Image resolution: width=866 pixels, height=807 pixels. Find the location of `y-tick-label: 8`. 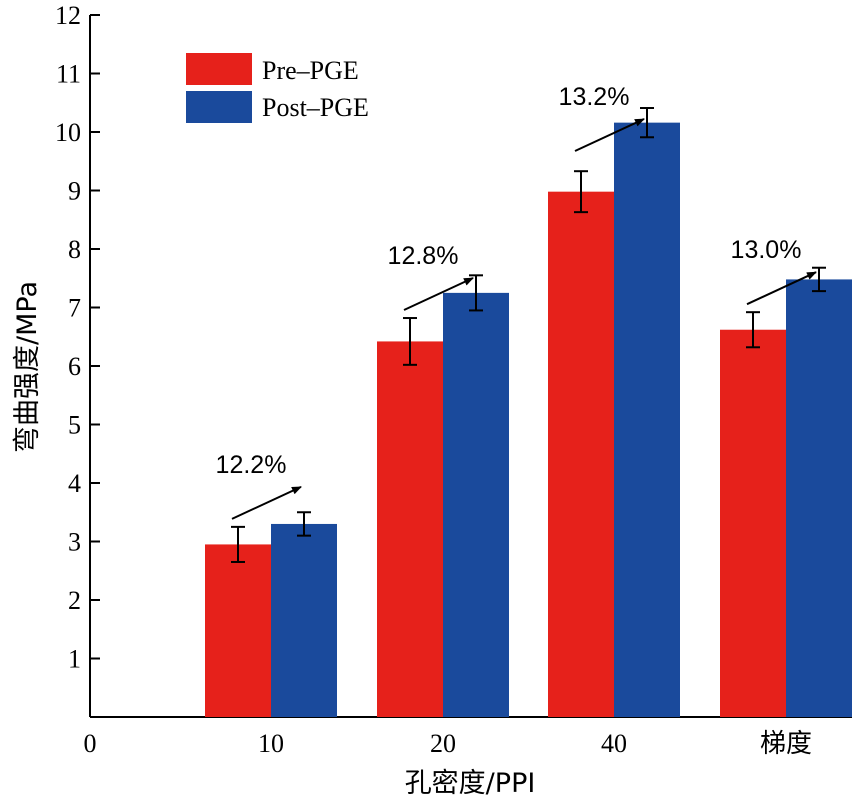

y-tick-label: 8 is located at coordinates (74, 249).